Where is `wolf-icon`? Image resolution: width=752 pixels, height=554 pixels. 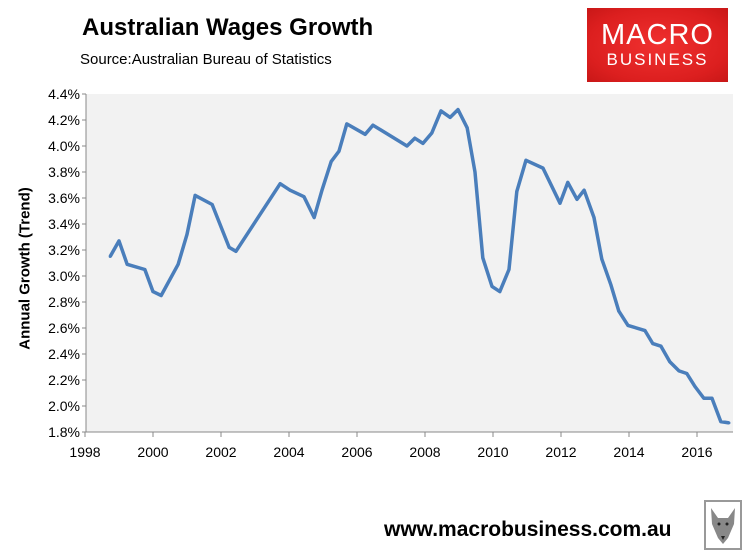
wolf-icon is located at coordinates (723, 525).